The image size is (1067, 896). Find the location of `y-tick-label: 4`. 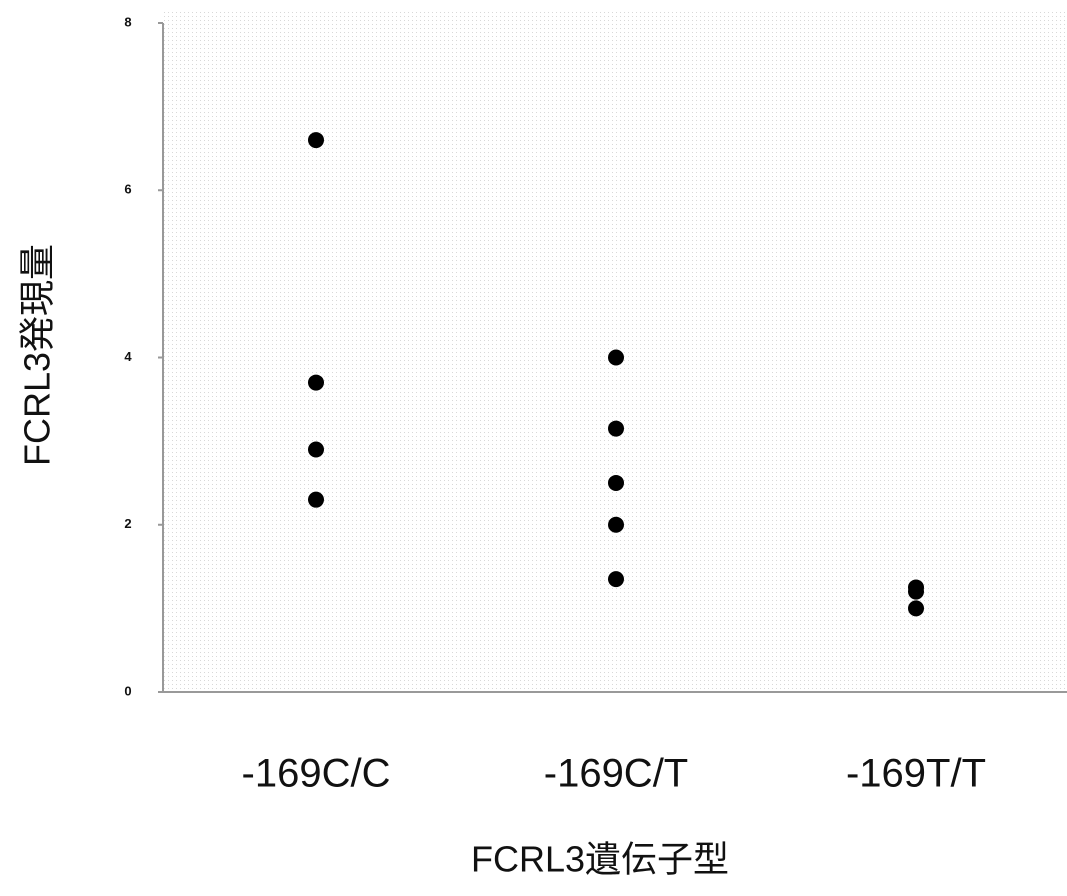

y-tick-label: 4 is located at coordinates (128, 356).